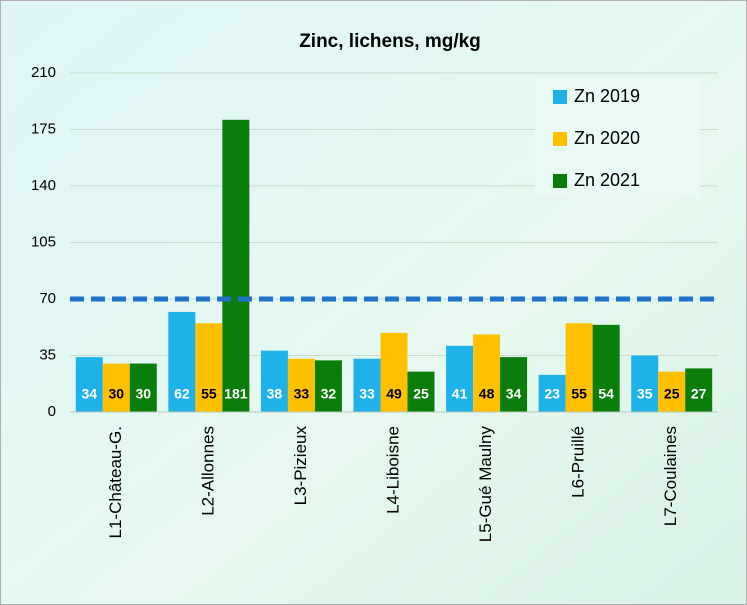  I want to click on data-label: 32, so click(329, 394).